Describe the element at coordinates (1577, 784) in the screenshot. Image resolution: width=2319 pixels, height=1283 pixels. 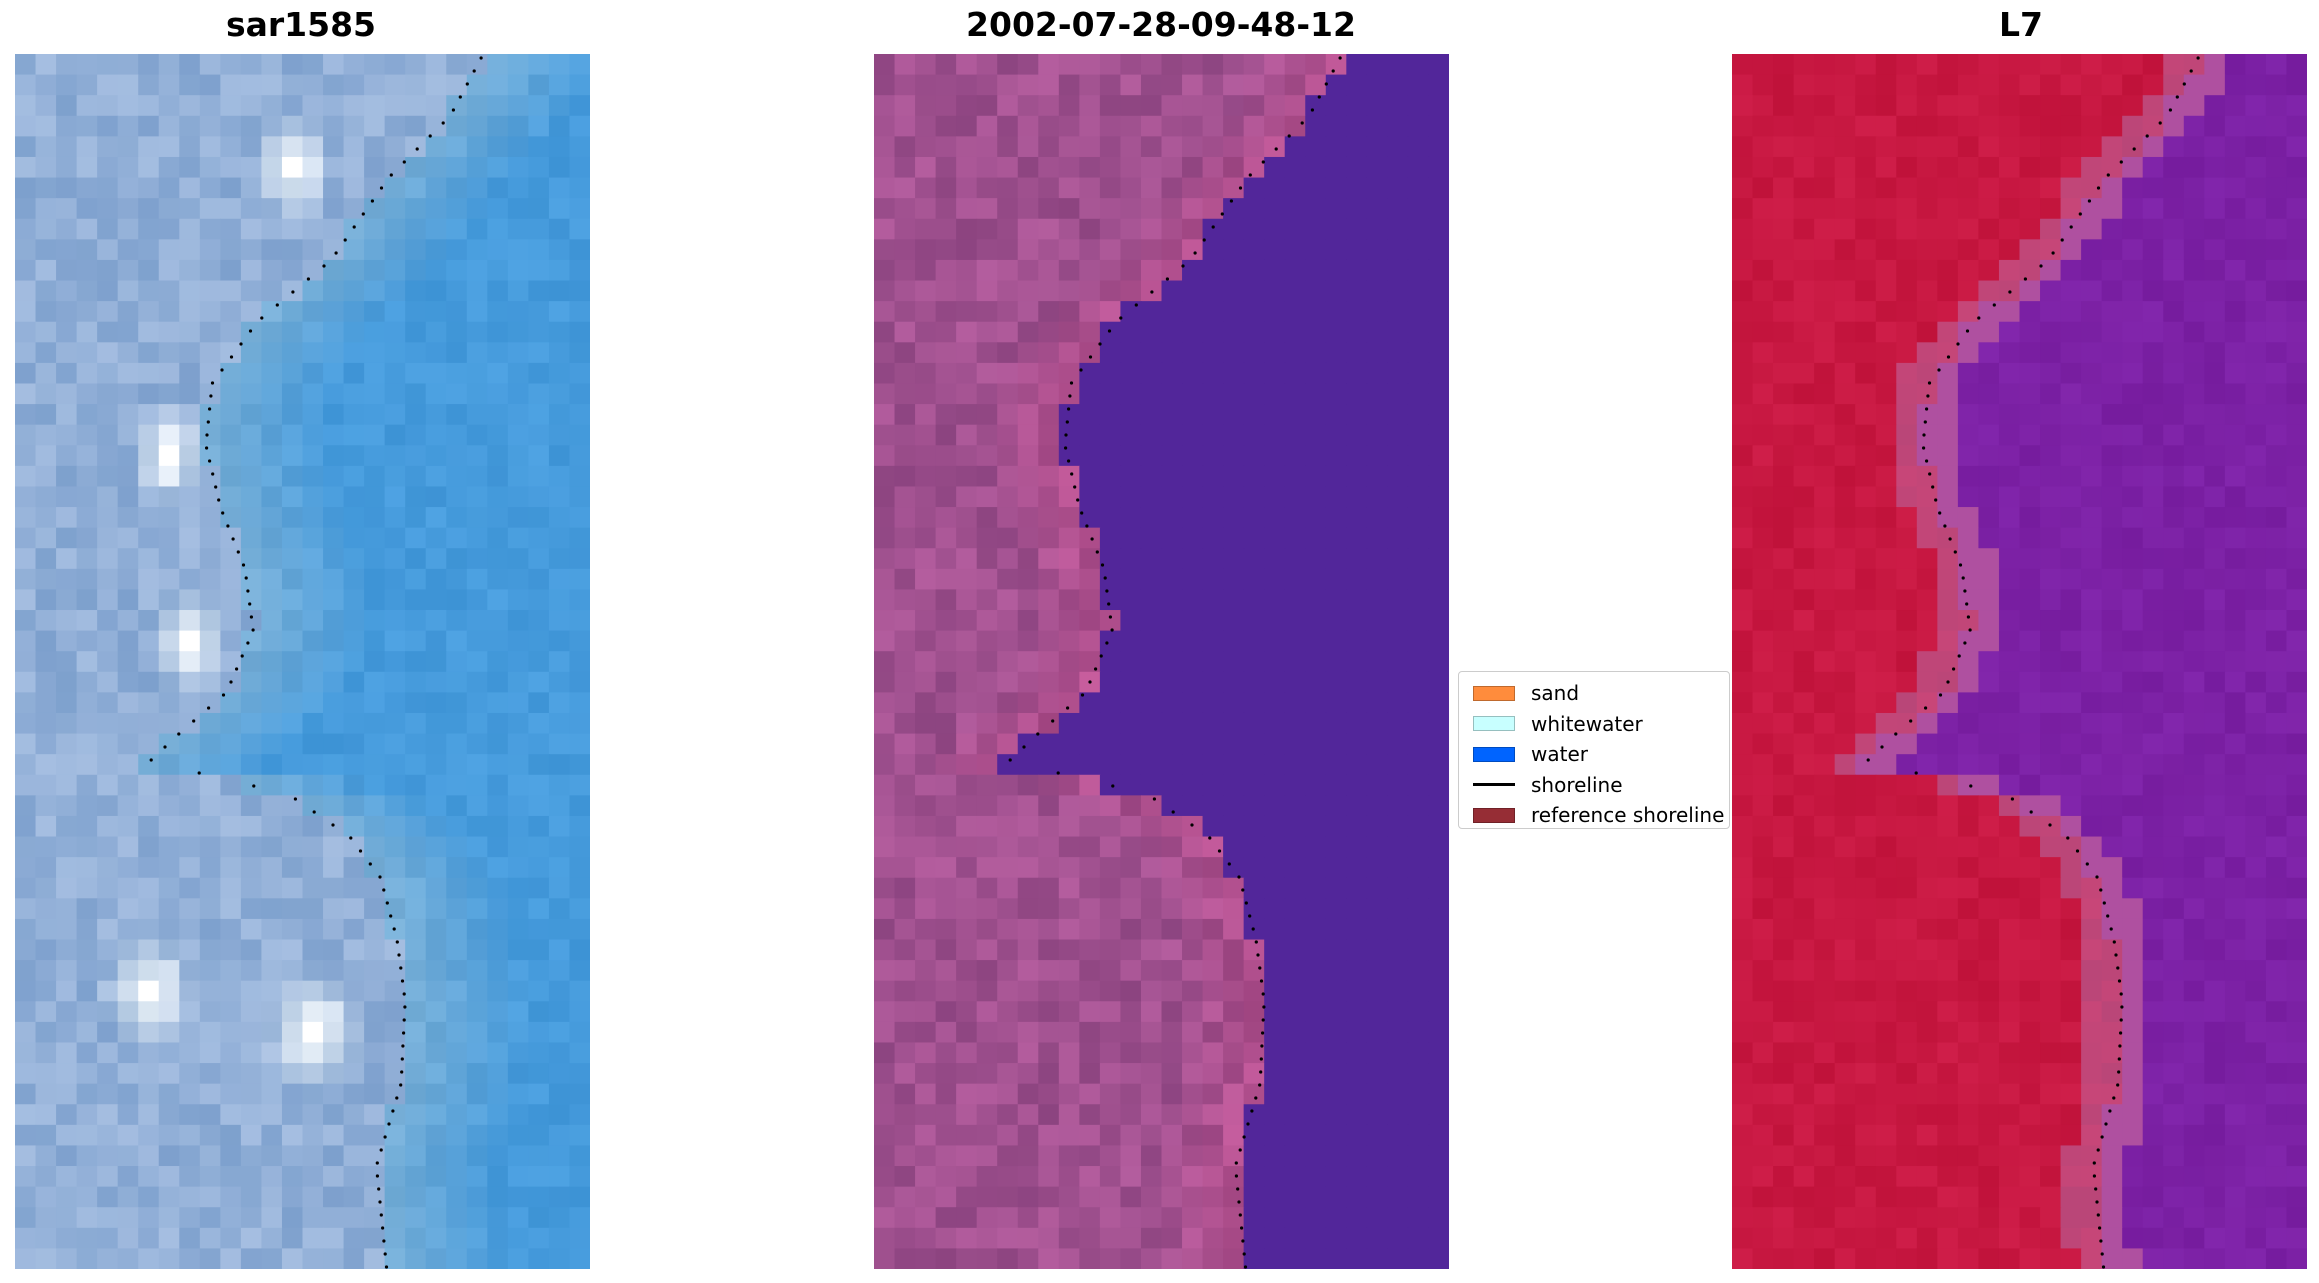
I see `legend-label: shoreline` at that location.